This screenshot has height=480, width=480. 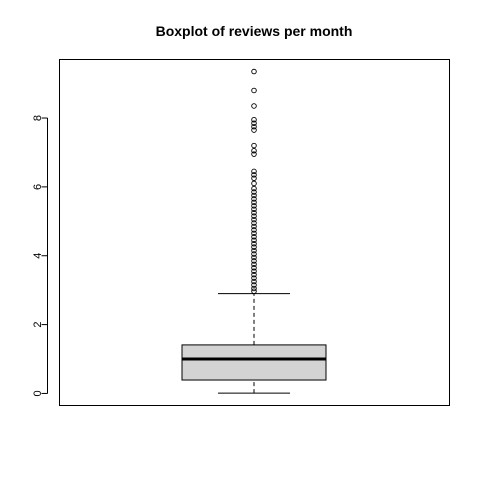 I want to click on interquartile-box, so click(x=254, y=362).